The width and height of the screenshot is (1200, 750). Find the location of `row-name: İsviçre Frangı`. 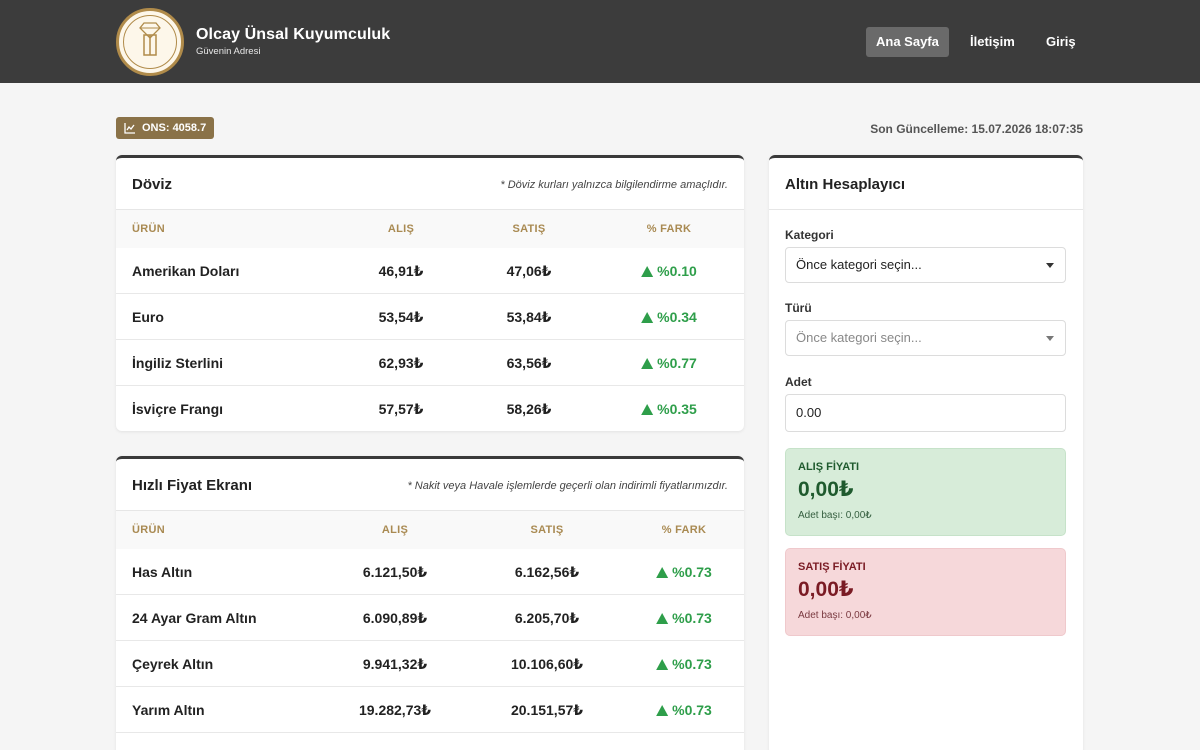

row-name: İsviçre Frangı is located at coordinates (178, 409).